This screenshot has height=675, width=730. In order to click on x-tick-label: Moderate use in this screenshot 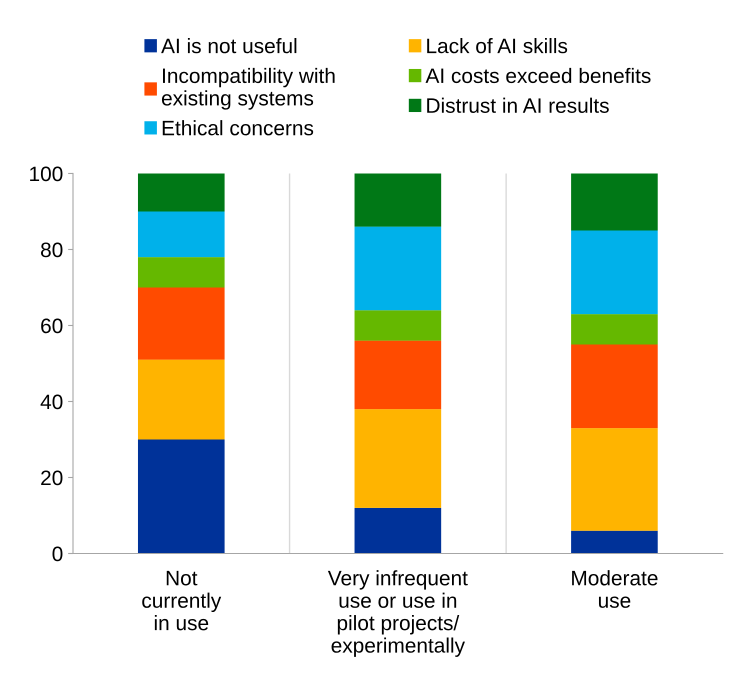, I will do `click(615, 589)`.